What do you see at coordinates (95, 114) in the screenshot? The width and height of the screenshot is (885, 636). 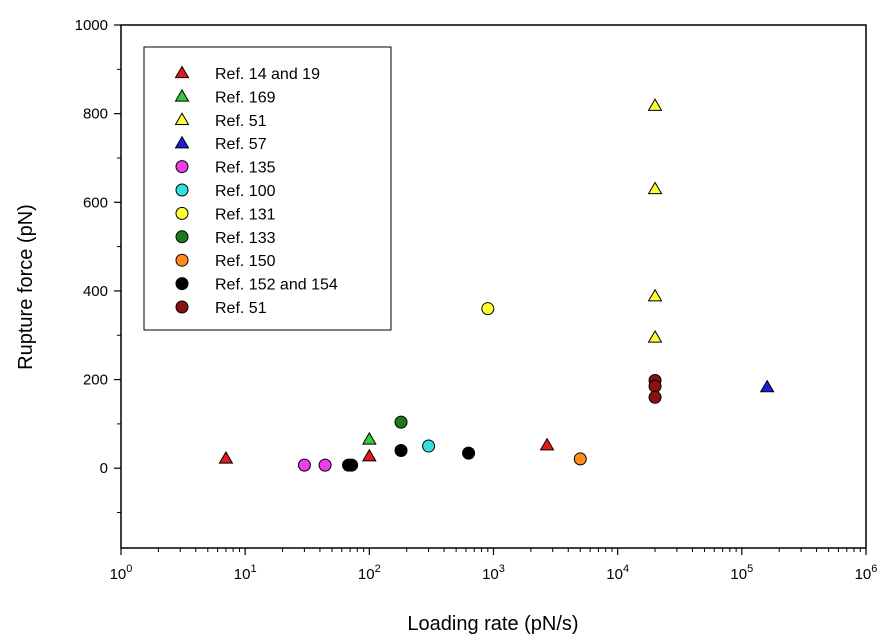 I see `y-tick-label: 800` at bounding box center [95, 114].